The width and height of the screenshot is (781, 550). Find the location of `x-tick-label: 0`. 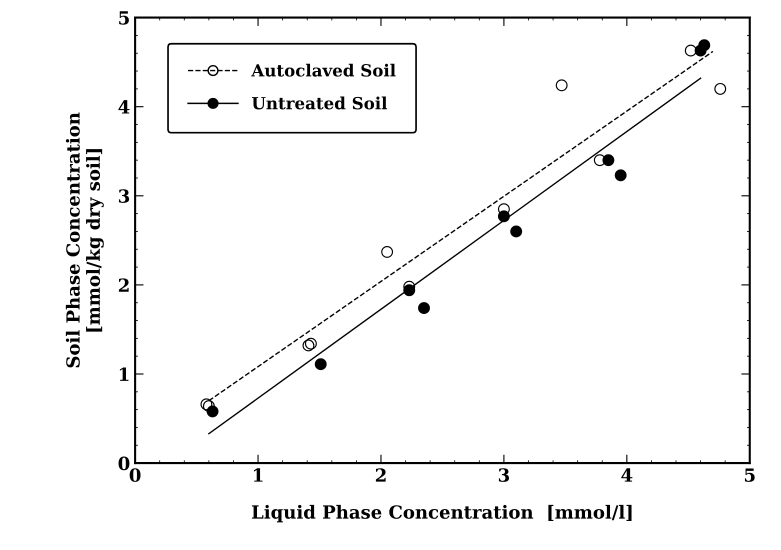

x-tick-label: 0 is located at coordinates (135, 475).